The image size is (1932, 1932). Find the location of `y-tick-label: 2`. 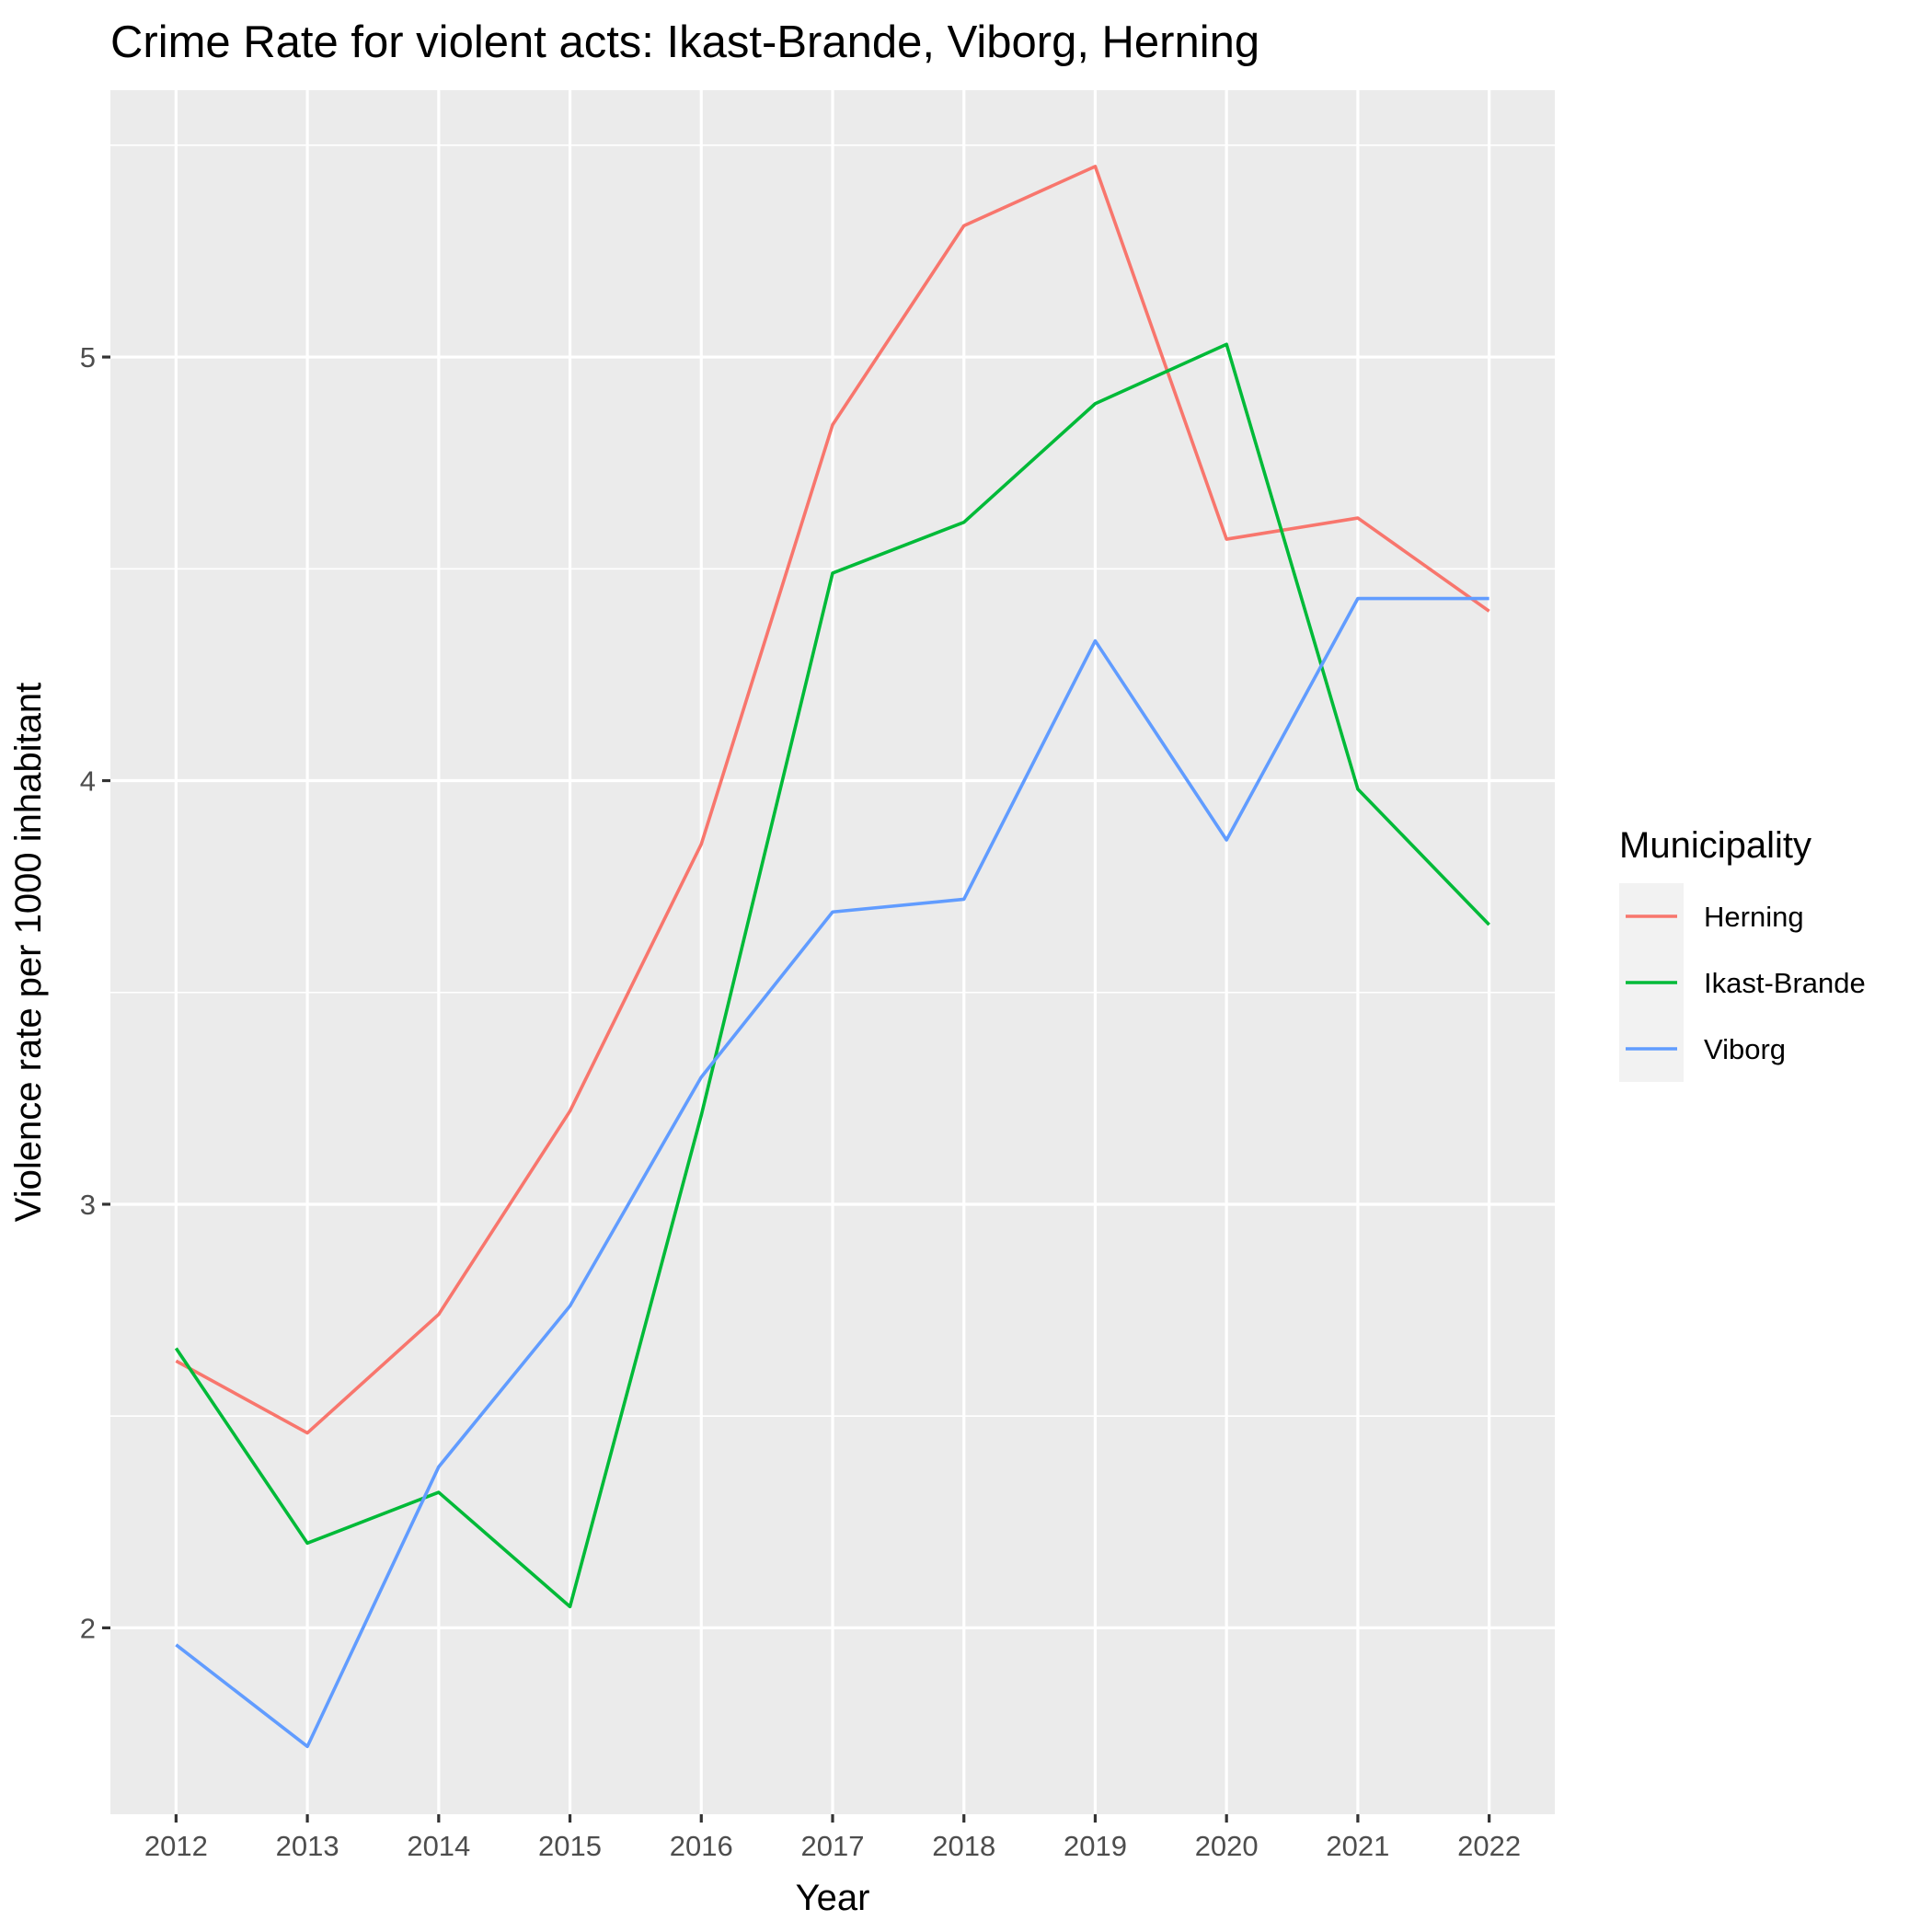

y-tick-label: 2 is located at coordinates (88, 1628).